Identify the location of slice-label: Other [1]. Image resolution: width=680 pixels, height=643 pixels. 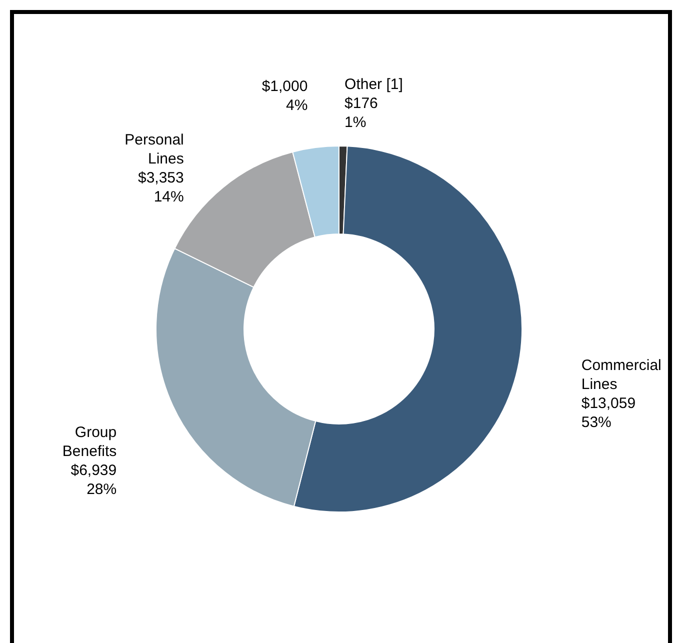
(373, 85).